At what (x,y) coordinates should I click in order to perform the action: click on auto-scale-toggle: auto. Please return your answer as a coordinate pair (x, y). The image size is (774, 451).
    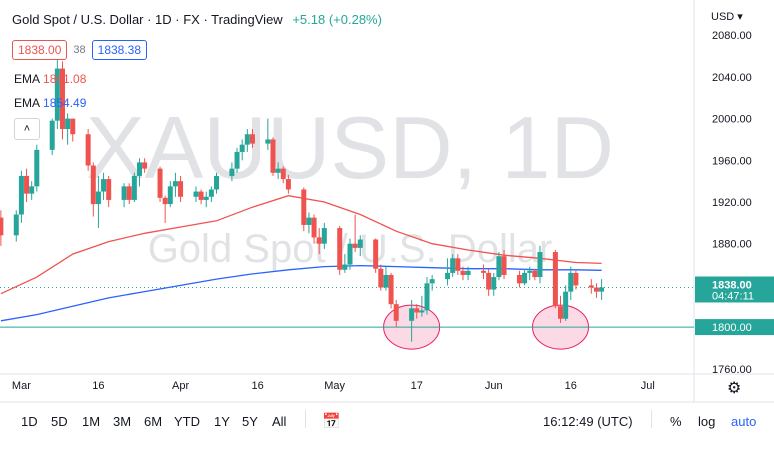
    Looking at the image, I should click on (744, 421).